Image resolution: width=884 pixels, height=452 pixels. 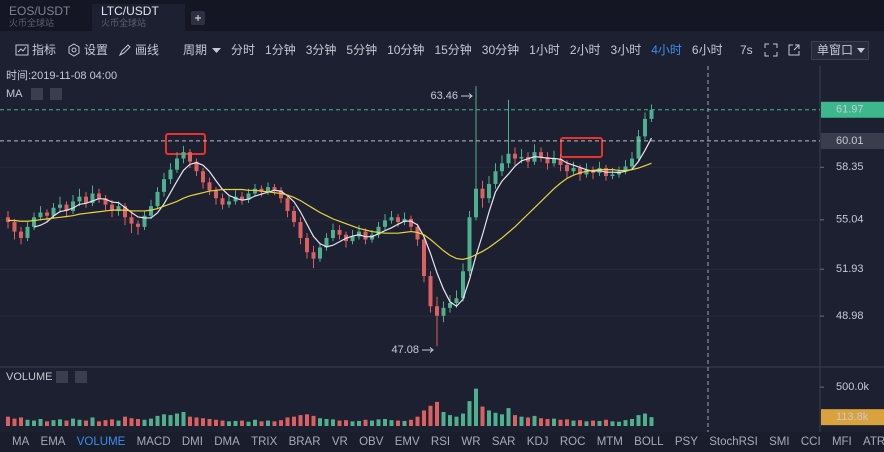 I want to click on indicator-tab: KDJ, so click(x=537, y=442).